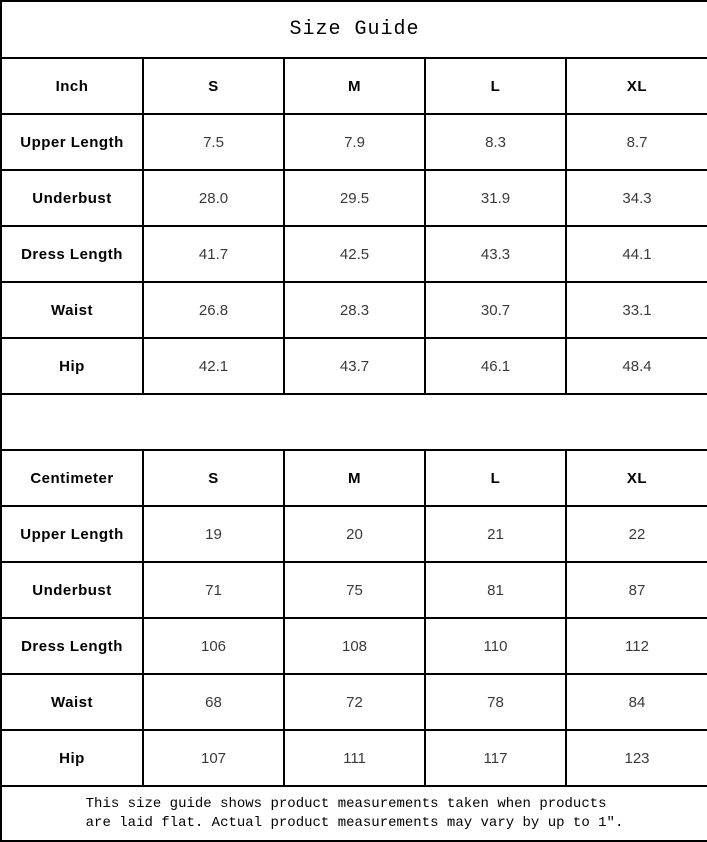 This screenshot has height=842, width=707. Describe the element at coordinates (72, 254) in the screenshot. I see `inch-row-label-dress-length: Dress Length` at that location.